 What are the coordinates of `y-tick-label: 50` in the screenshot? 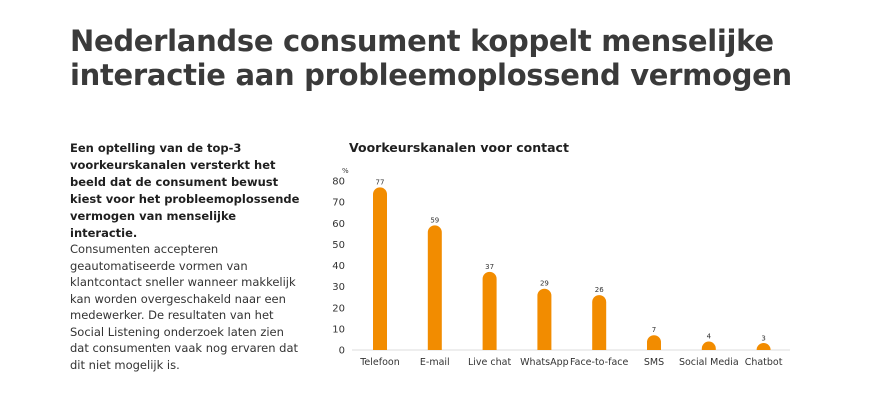 It's located at (338, 245).